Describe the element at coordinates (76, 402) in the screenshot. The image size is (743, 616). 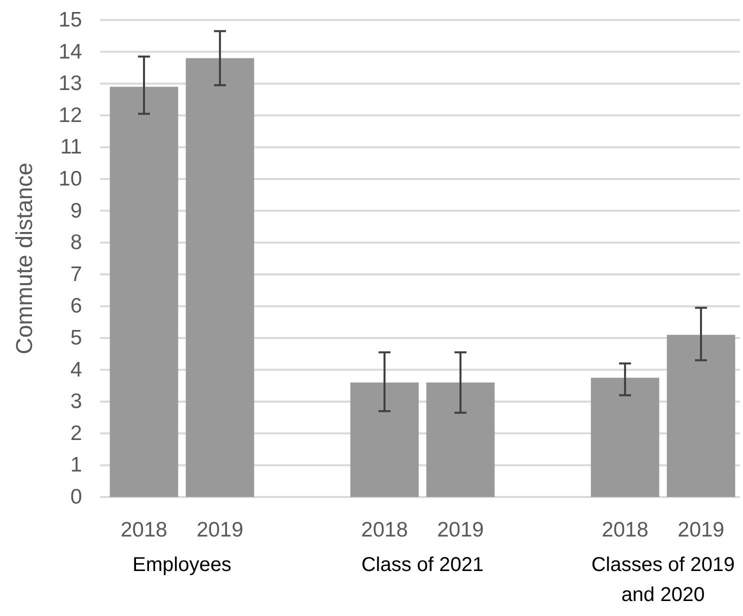
I see `y-tick-label: 3` at that location.